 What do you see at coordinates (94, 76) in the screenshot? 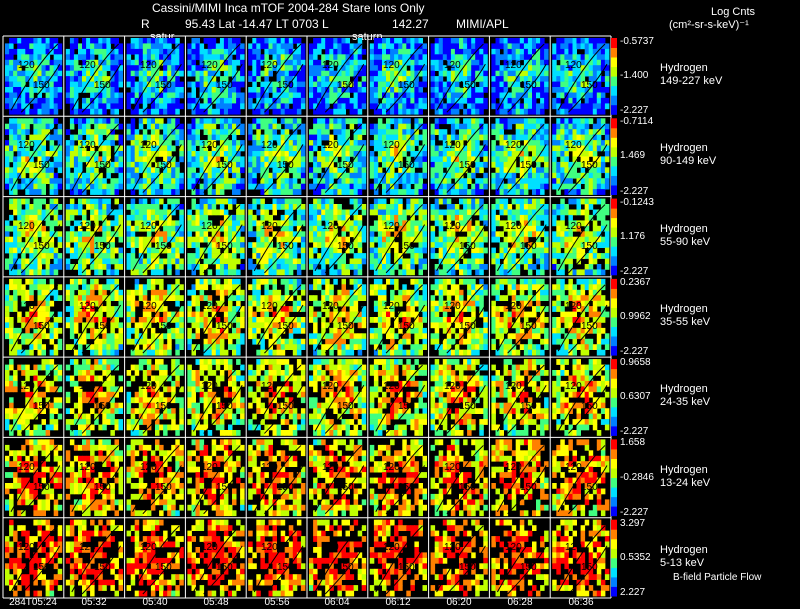
I see `heatmap-panel` at bounding box center [94, 76].